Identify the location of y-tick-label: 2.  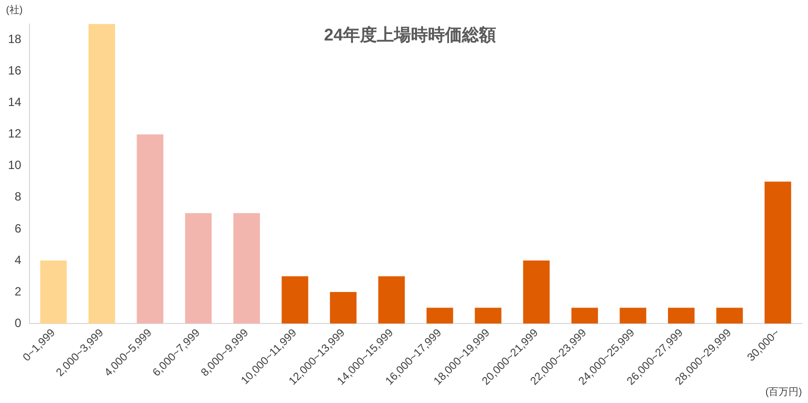
(18, 291).